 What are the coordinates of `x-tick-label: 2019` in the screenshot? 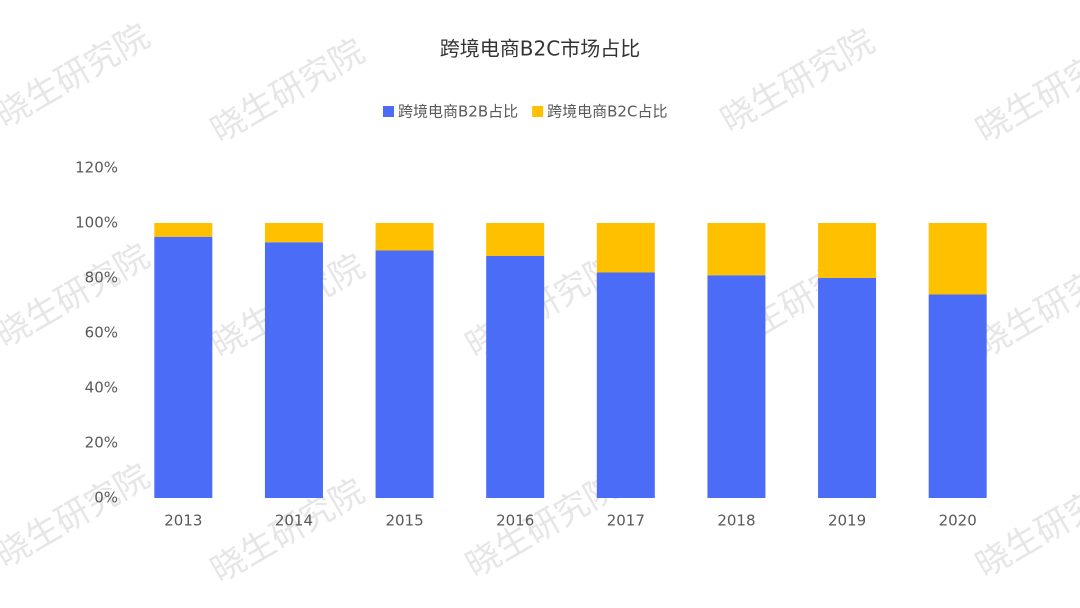 It's located at (847, 521).